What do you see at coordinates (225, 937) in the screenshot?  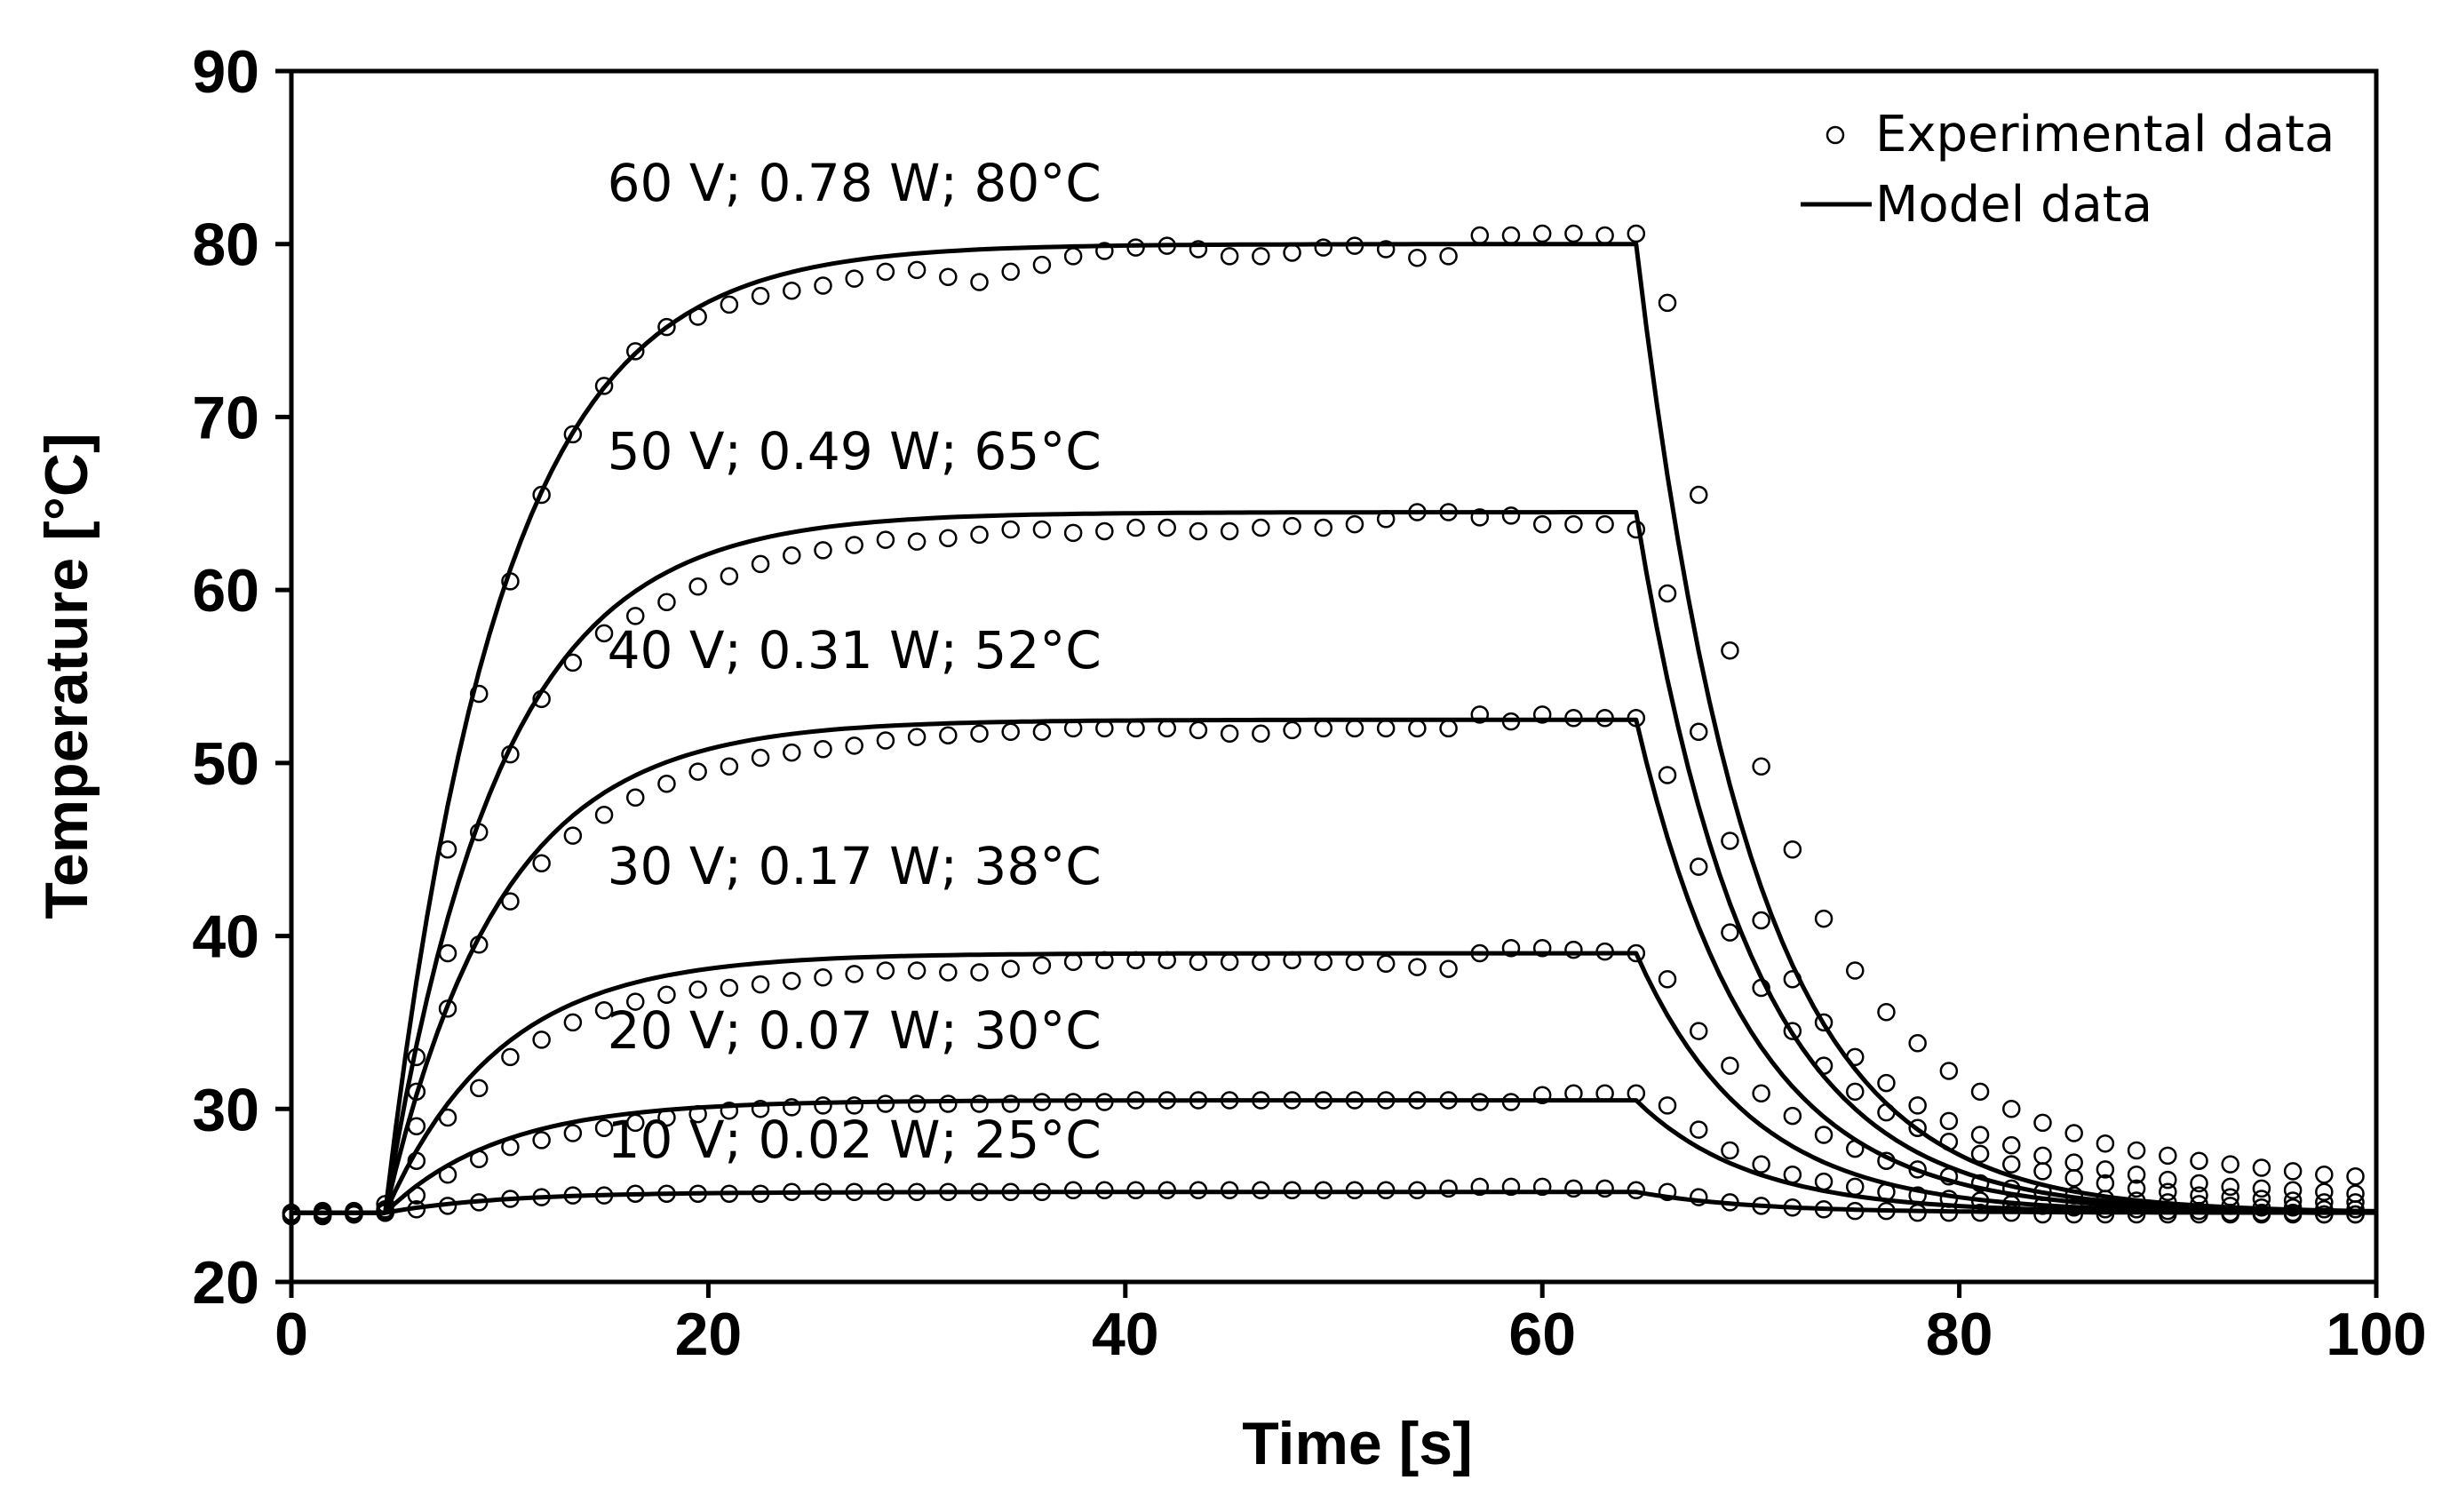 I see `y-tick-label: 40` at bounding box center [225, 937].